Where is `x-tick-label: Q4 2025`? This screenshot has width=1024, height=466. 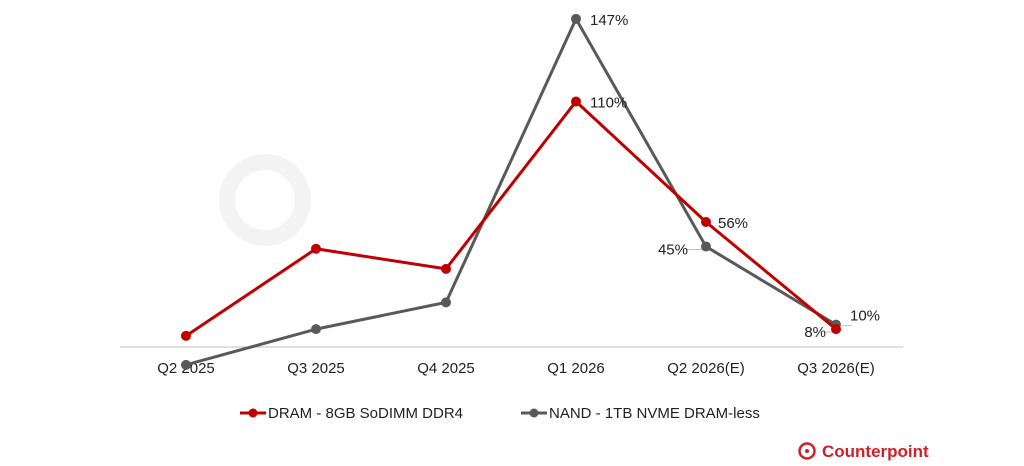
x-tick-label: Q4 2025 is located at coordinates (446, 368).